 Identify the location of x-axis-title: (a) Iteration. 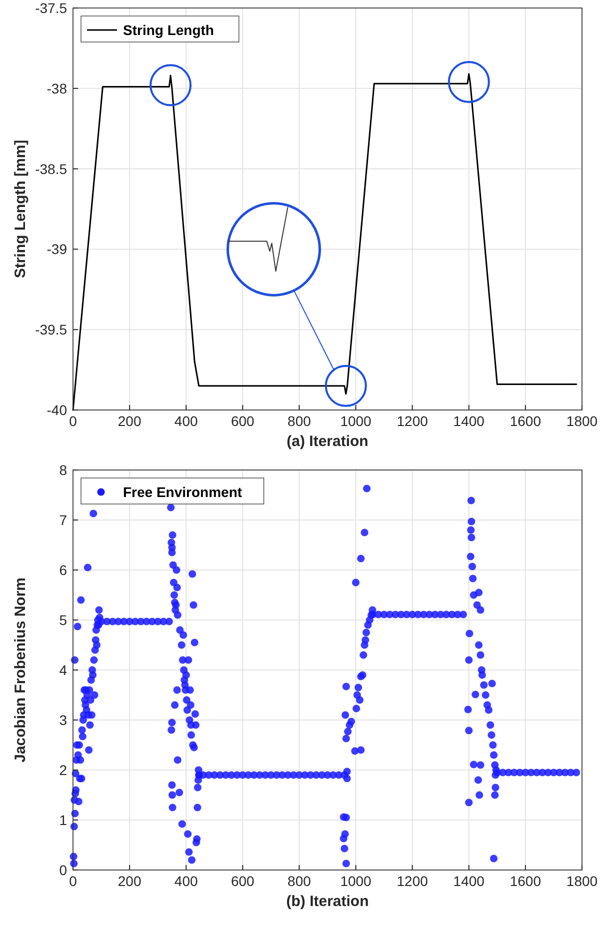
(327, 441).